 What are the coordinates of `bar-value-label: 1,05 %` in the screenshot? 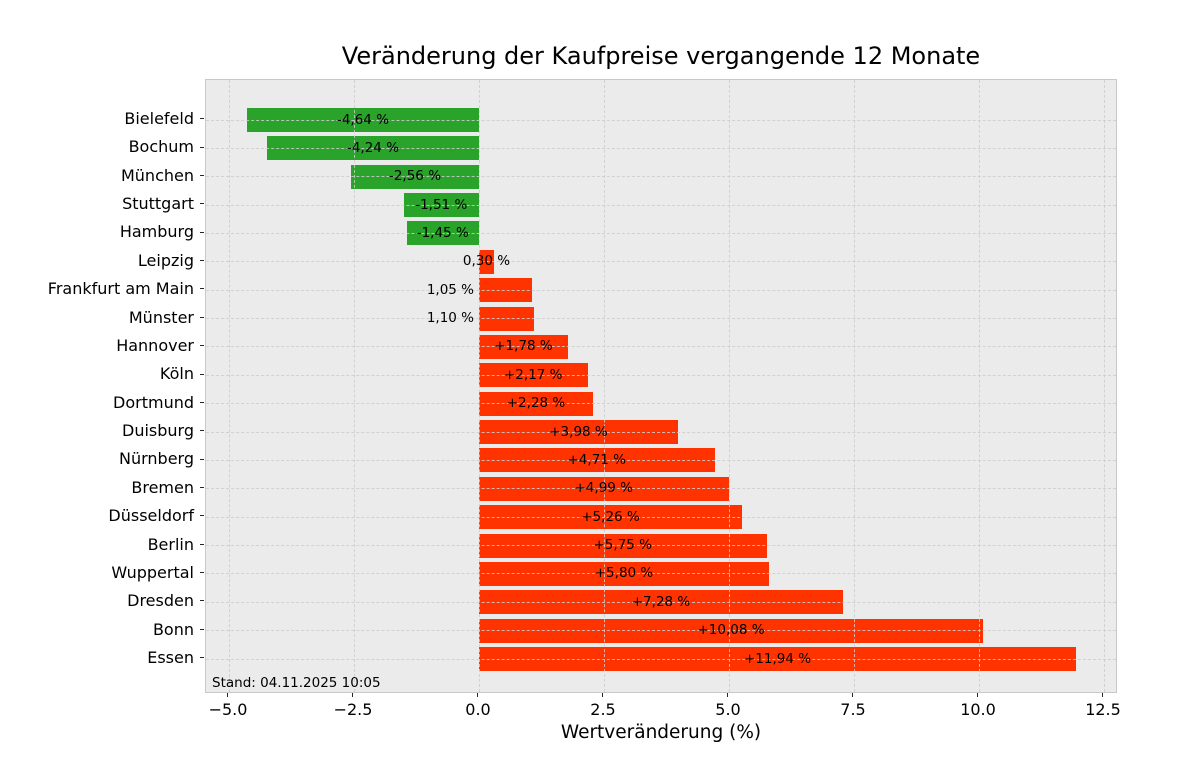 It's located at (450, 289).